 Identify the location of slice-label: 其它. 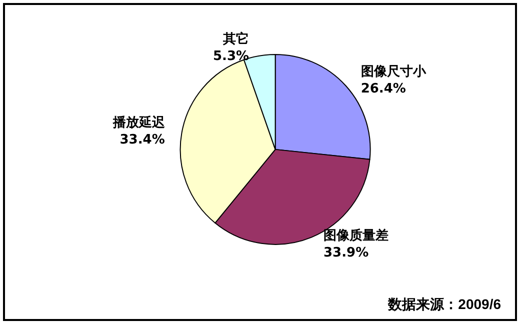
(236, 38).